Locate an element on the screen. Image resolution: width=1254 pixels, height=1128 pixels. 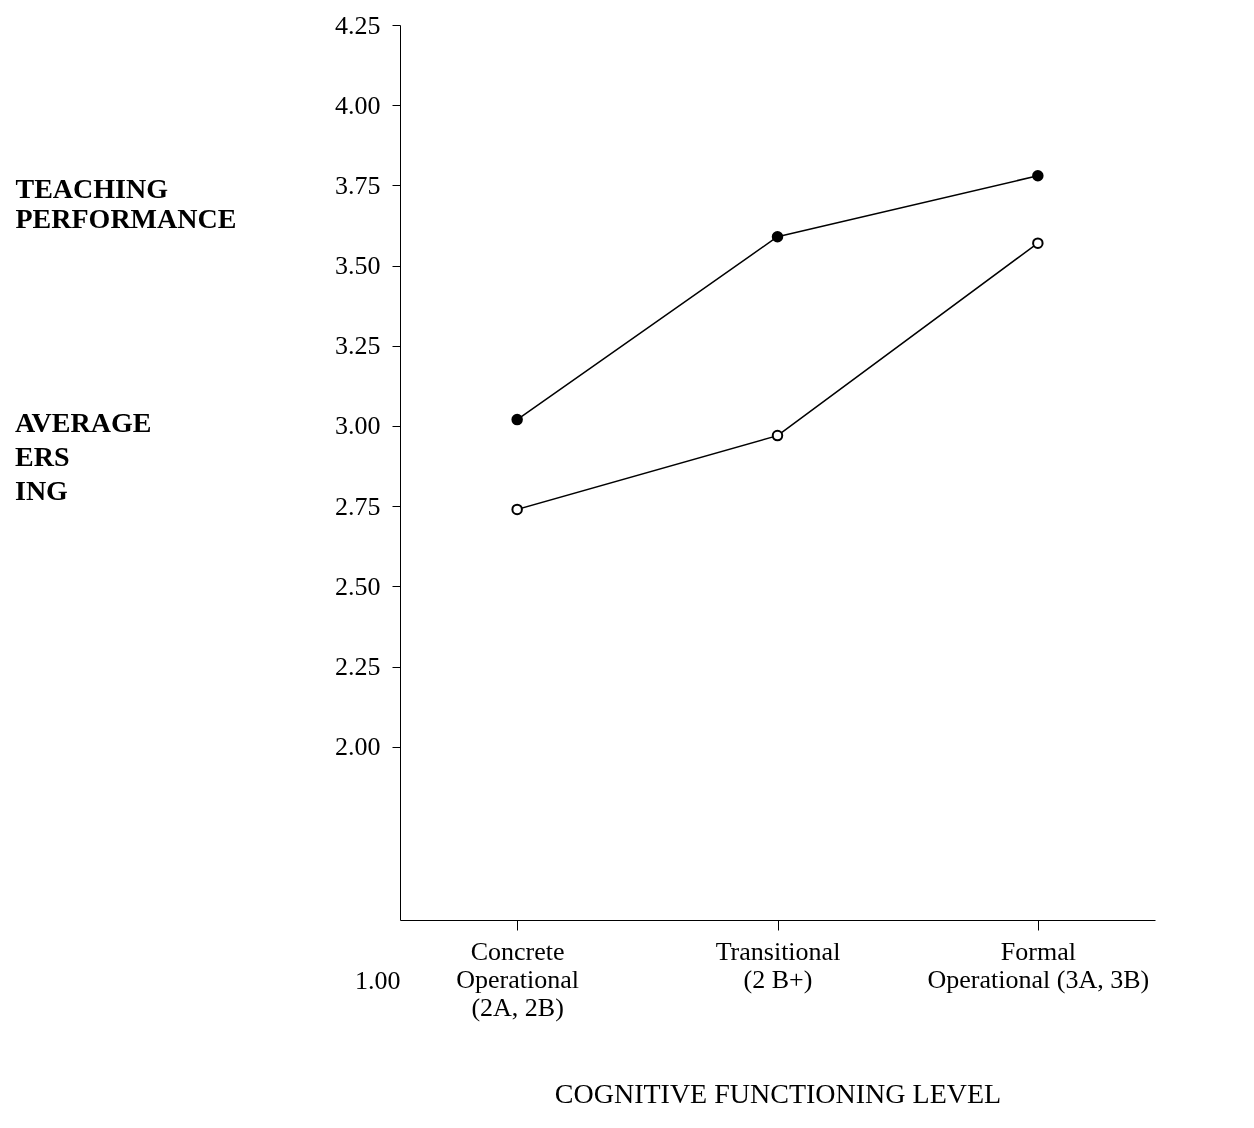
x-tick-label: Transitional (2 B+) is located at coordinates (778, 965).